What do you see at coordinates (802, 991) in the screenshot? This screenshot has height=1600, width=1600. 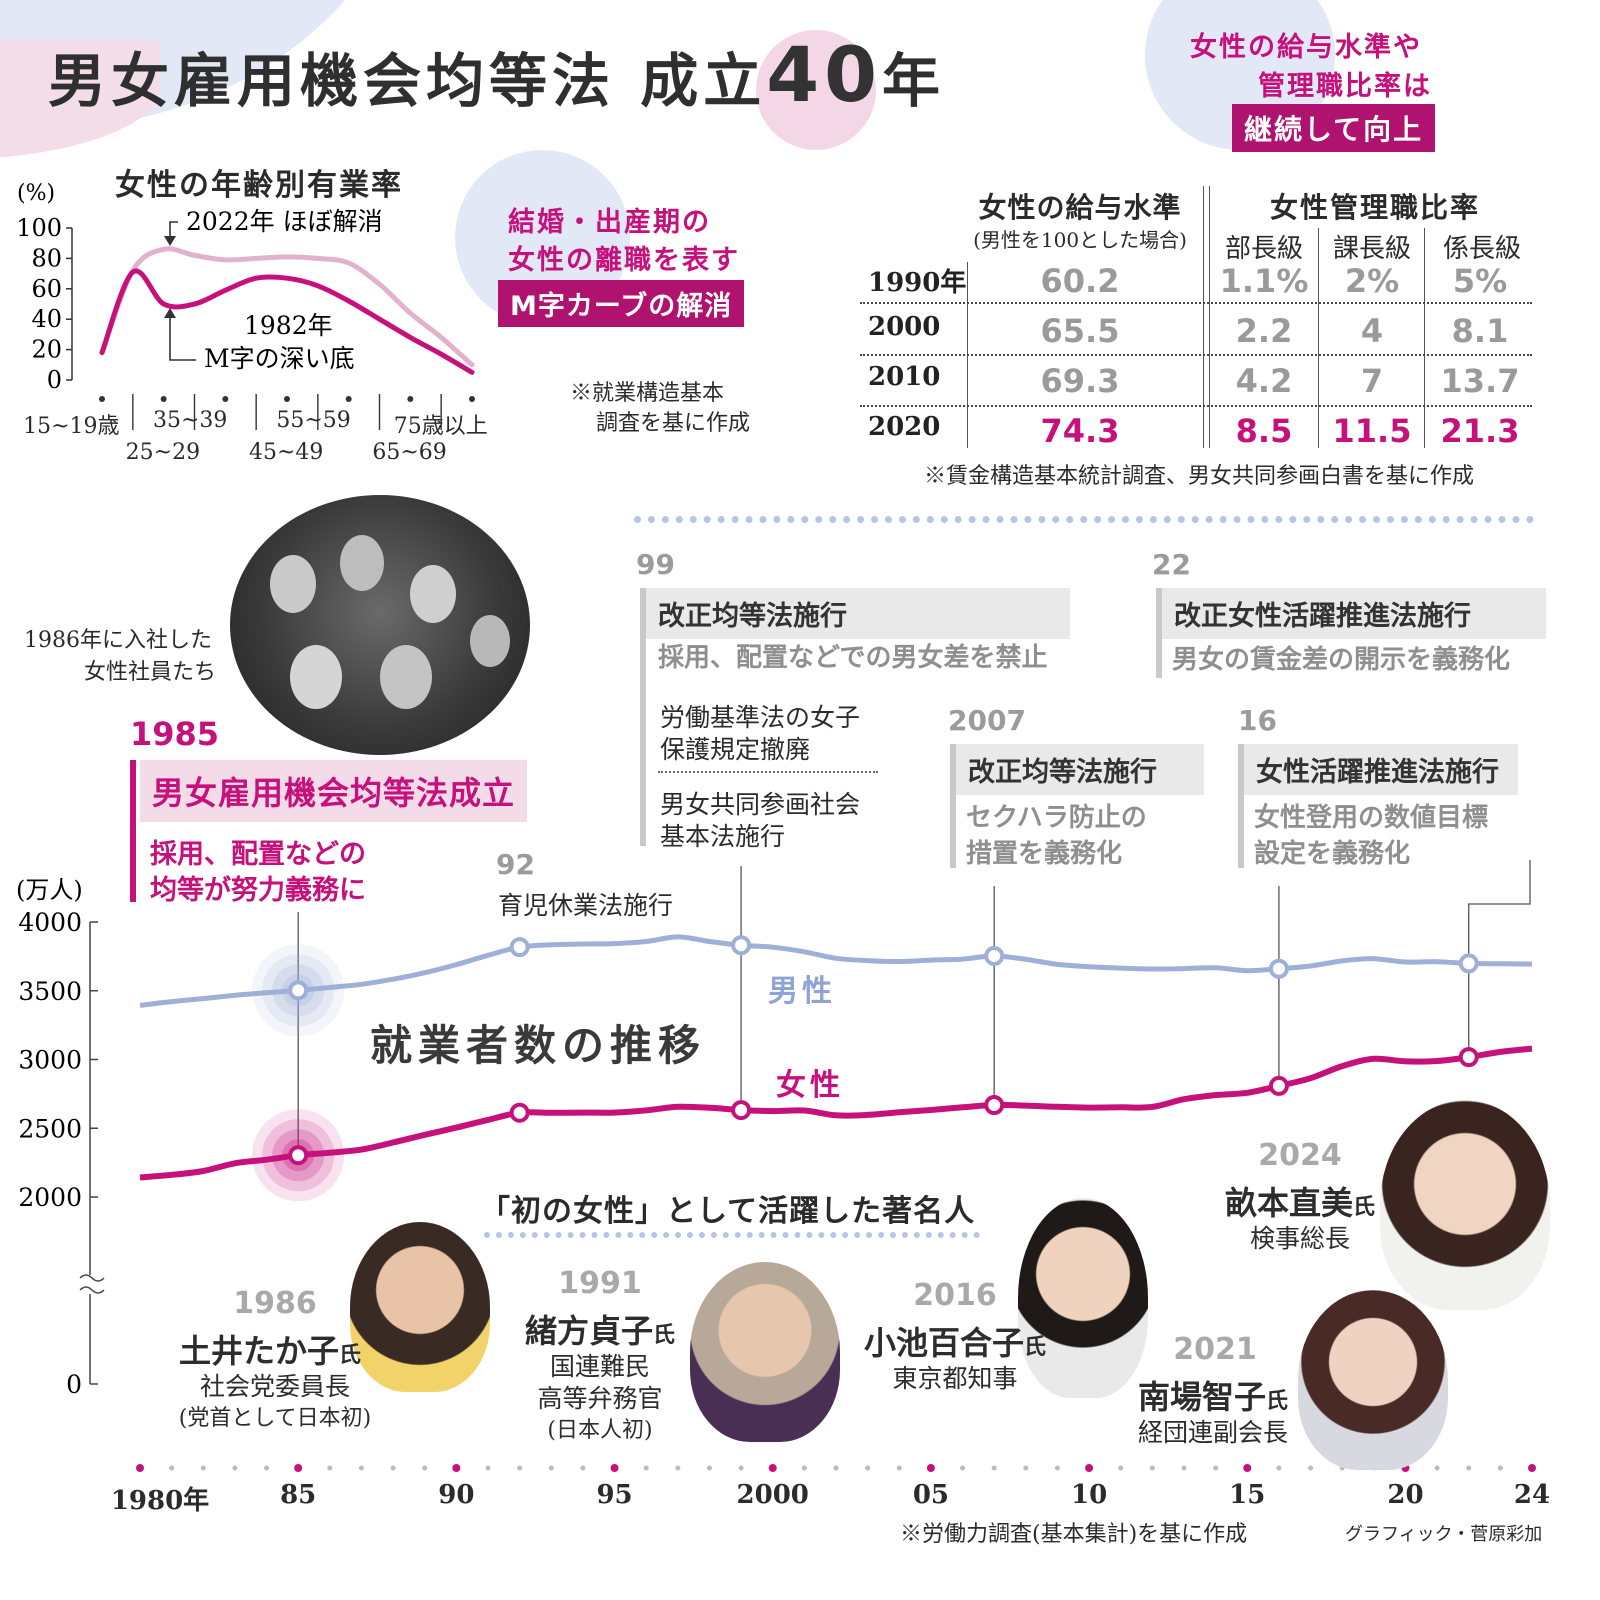 I see `male-series-label: 男性` at bounding box center [802, 991].